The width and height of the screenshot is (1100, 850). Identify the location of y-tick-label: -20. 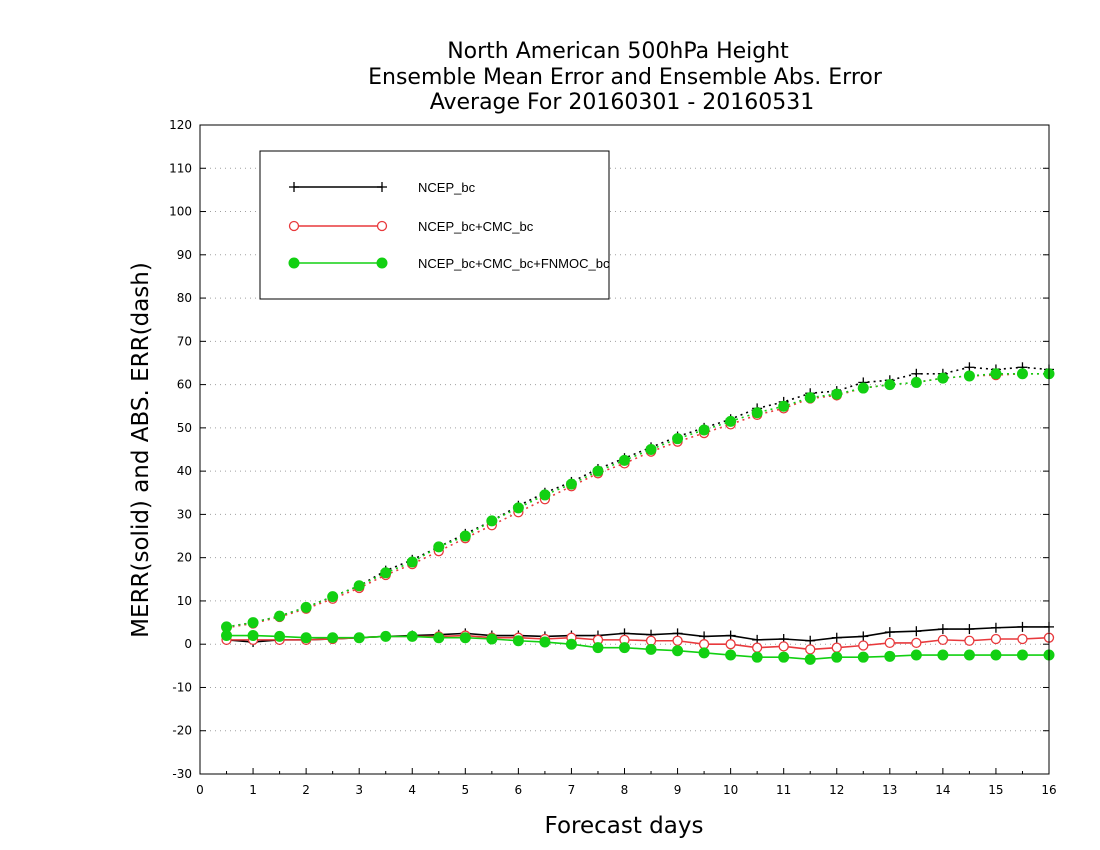
(182, 731).